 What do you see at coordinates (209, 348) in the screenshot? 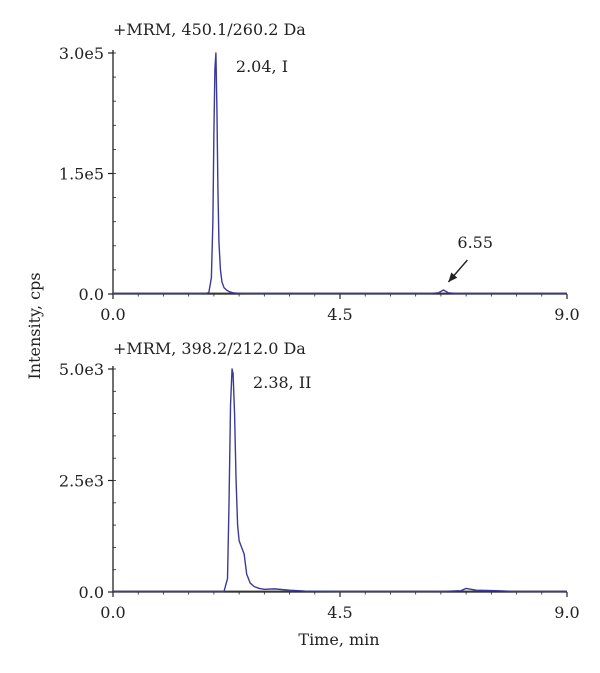
I see `panel-title: +MRM, 398.2/212.0 Da` at bounding box center [209, 348].